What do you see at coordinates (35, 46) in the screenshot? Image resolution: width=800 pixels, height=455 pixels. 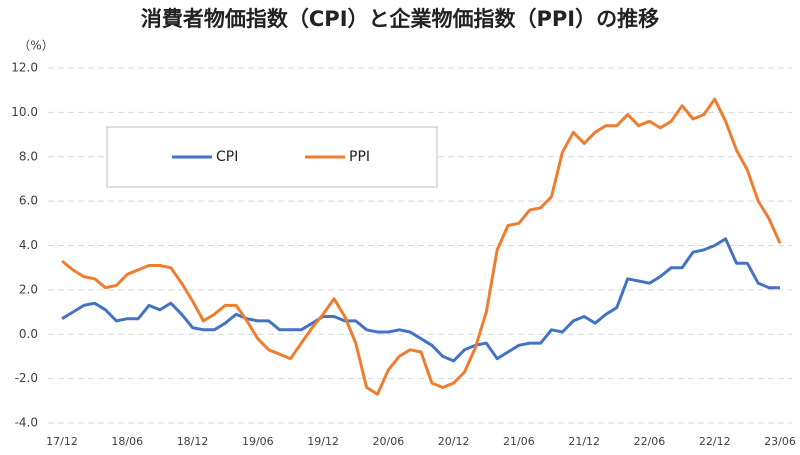 I see `y-axis-label: （%）` at bounding box center [35, 46].